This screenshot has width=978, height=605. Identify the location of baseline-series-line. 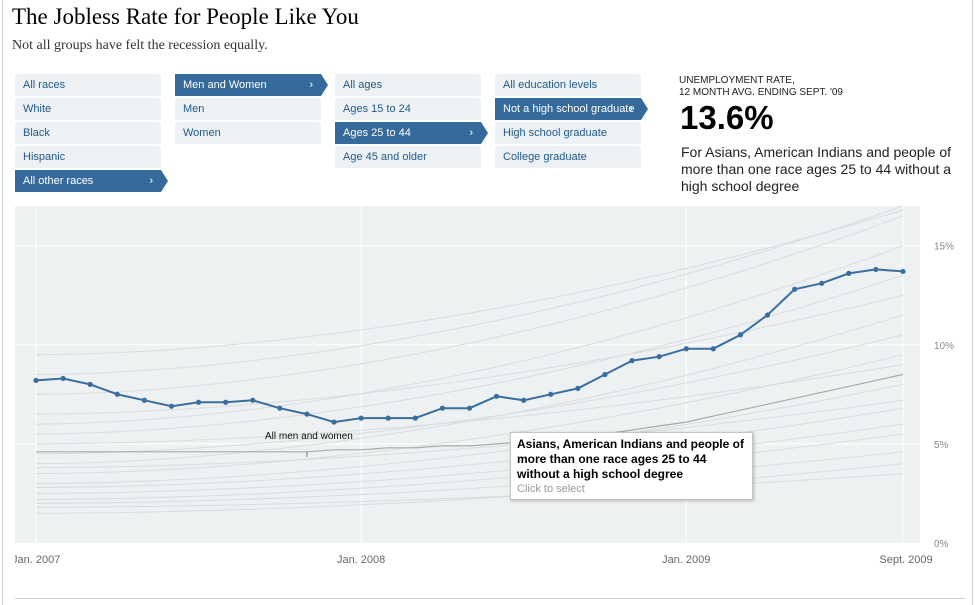
(470, 413).